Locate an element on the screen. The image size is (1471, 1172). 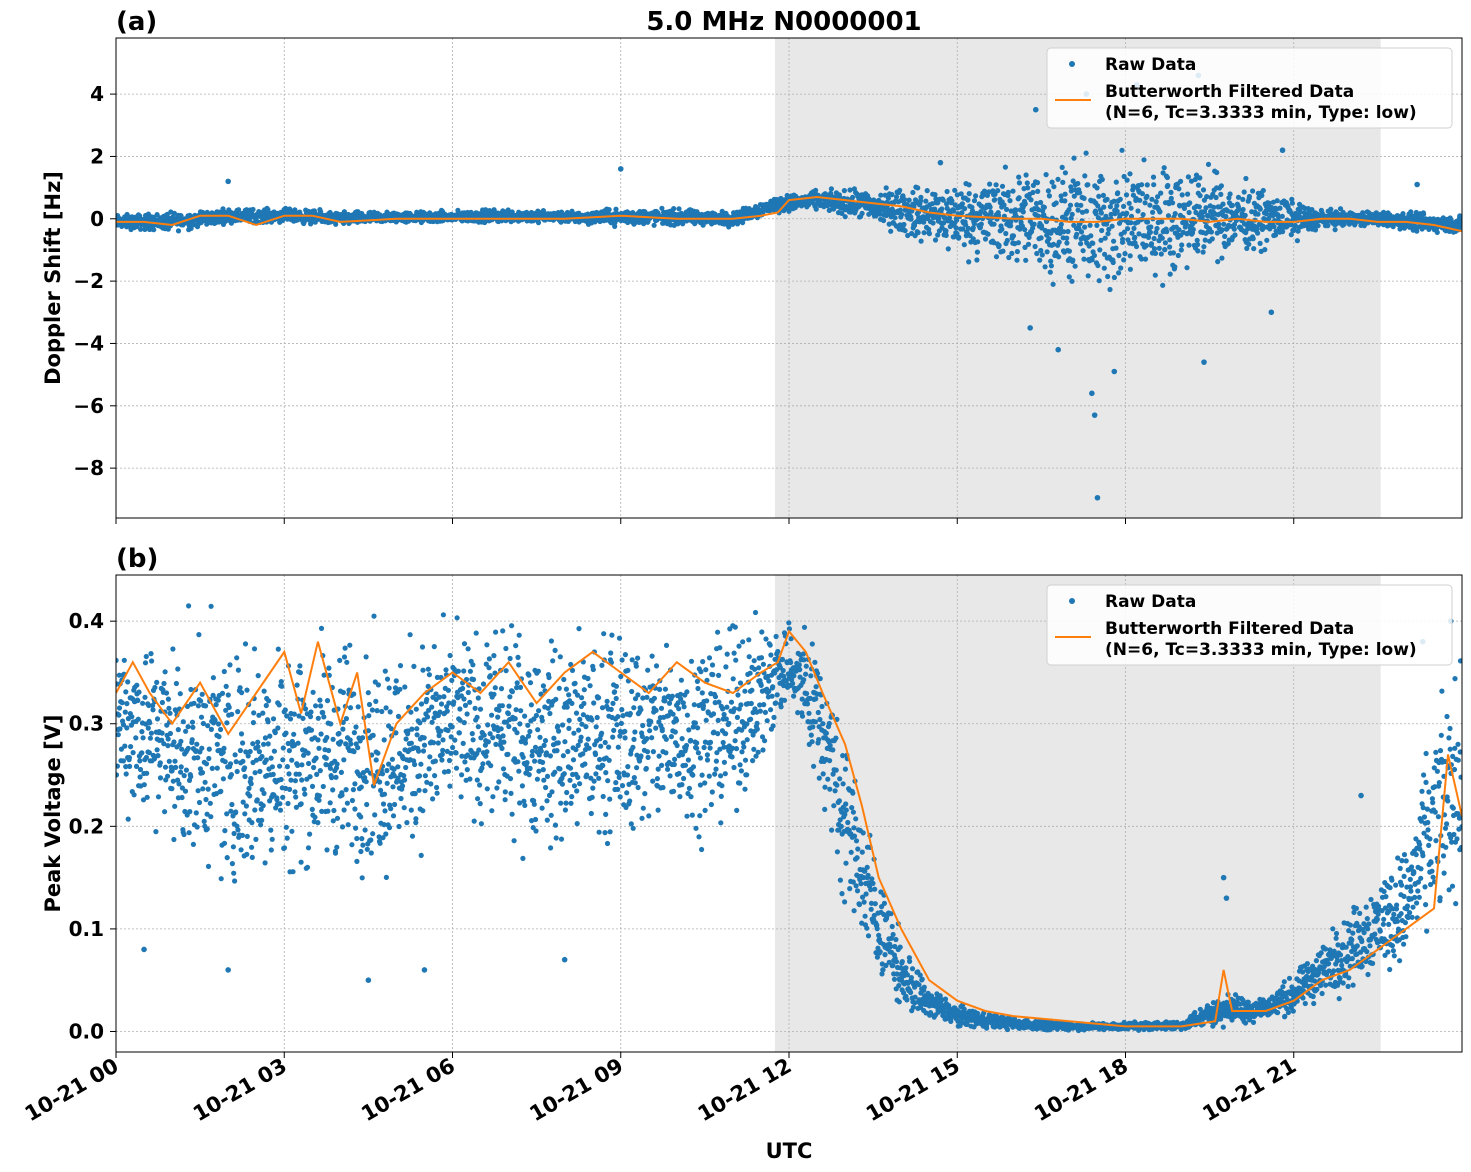
raw-point-outlier is located at coordinates (1097, 497).